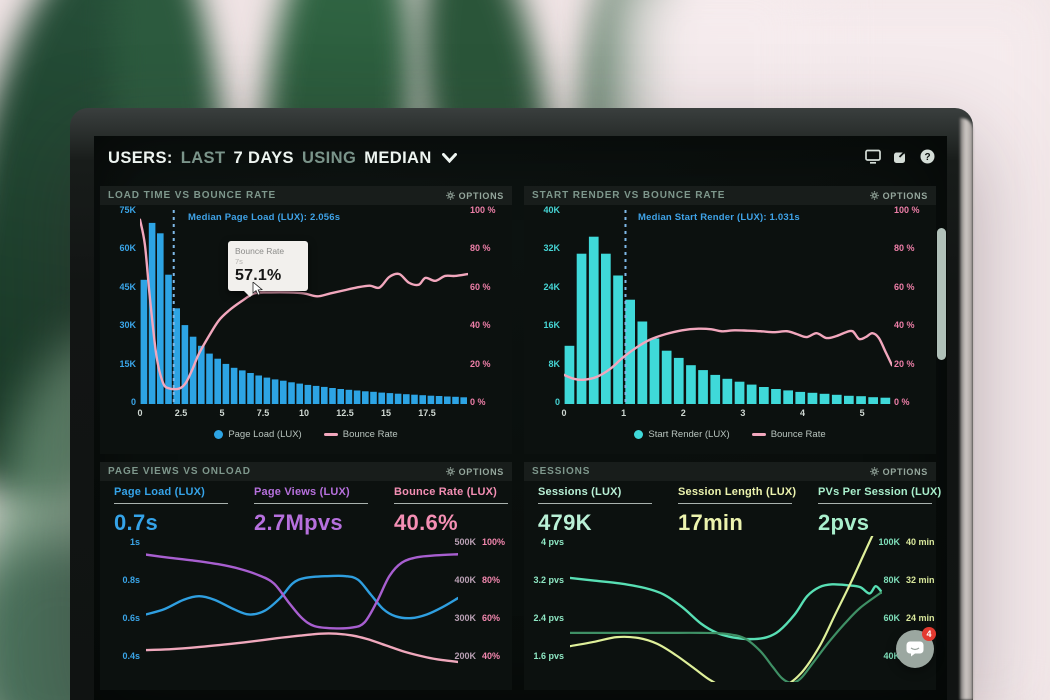 Image resolution: width=1050 pixels, height=700 pixels. What do you see at coordinates (682, 434) in the screenshot?
I see `legend-item: Start Render (LUX)` at bounding box center [682, 434].